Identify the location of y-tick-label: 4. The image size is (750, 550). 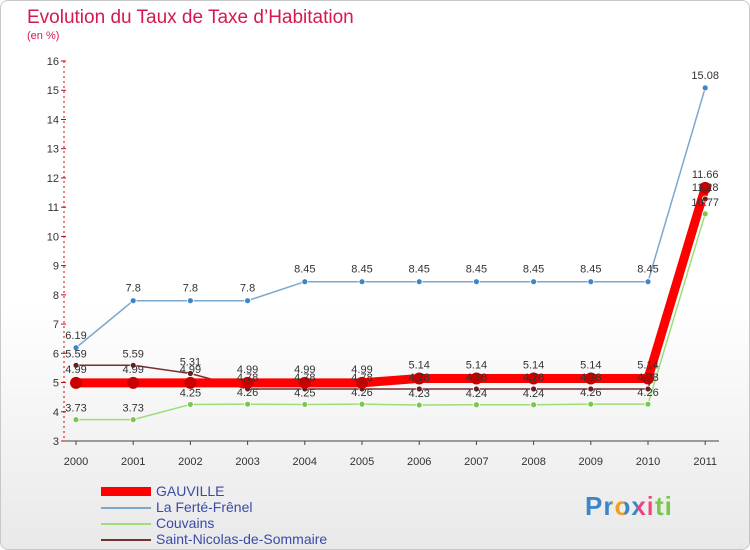
(56, 413).